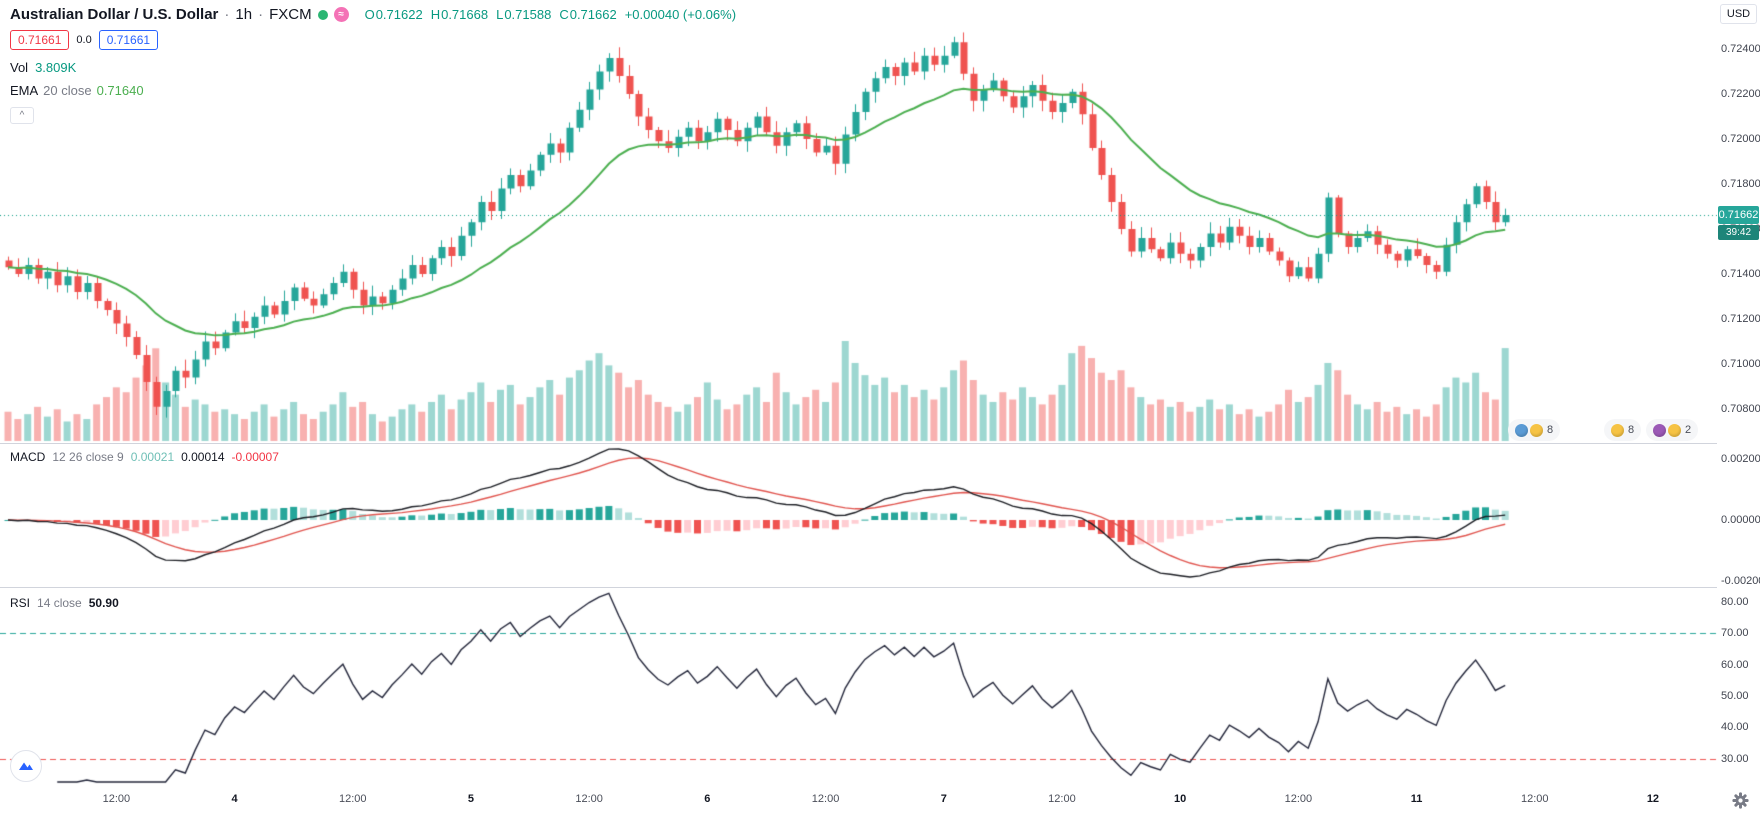 The image size is (1760, 815). Describe the element at coordinates (290, 14) in the screenshot. I see `exchange-label: FXCM` at that location.